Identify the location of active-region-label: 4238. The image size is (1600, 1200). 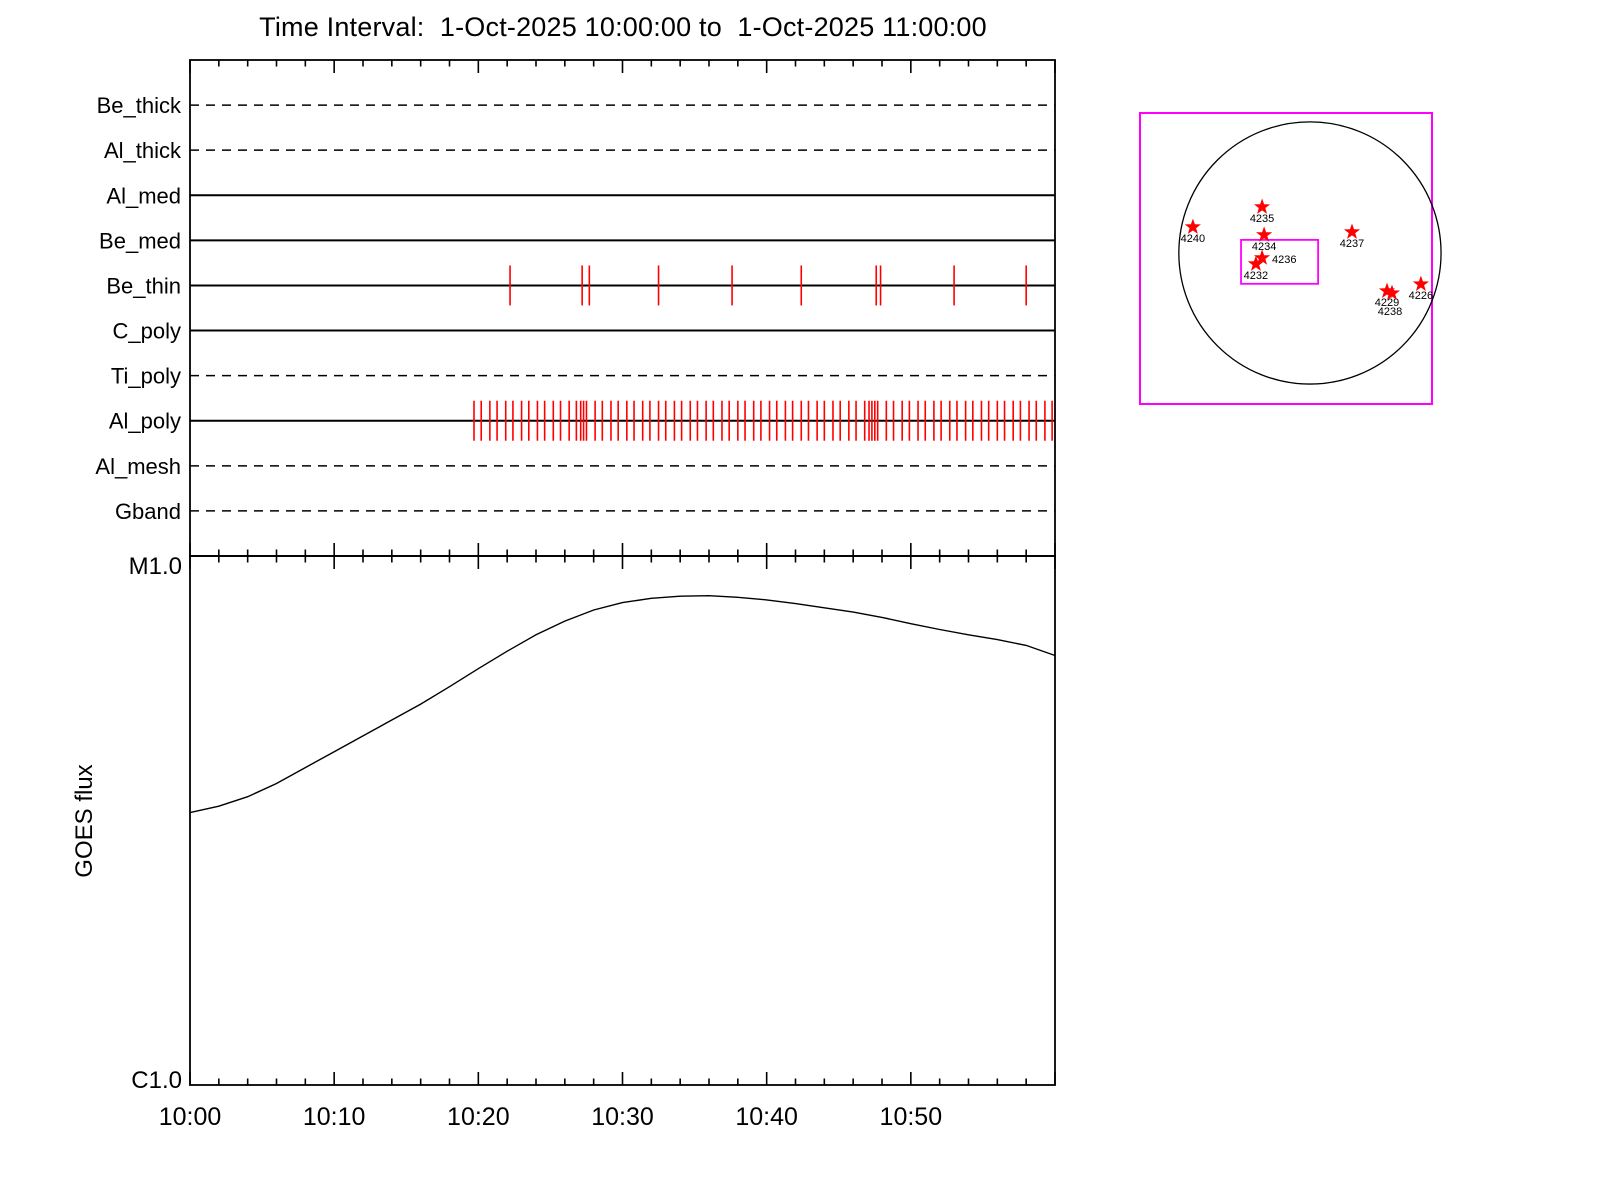
(1390, 312).